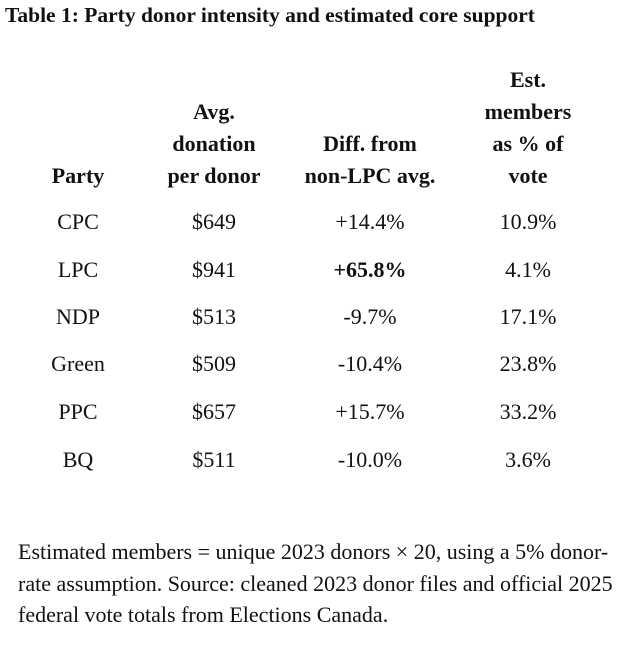 Image resolution: width=640 pixels, height=660 pixels. Describe the element at coordinates (528, 411) in the screenshot. I see `est-members-cell: 33.2%` at that location.